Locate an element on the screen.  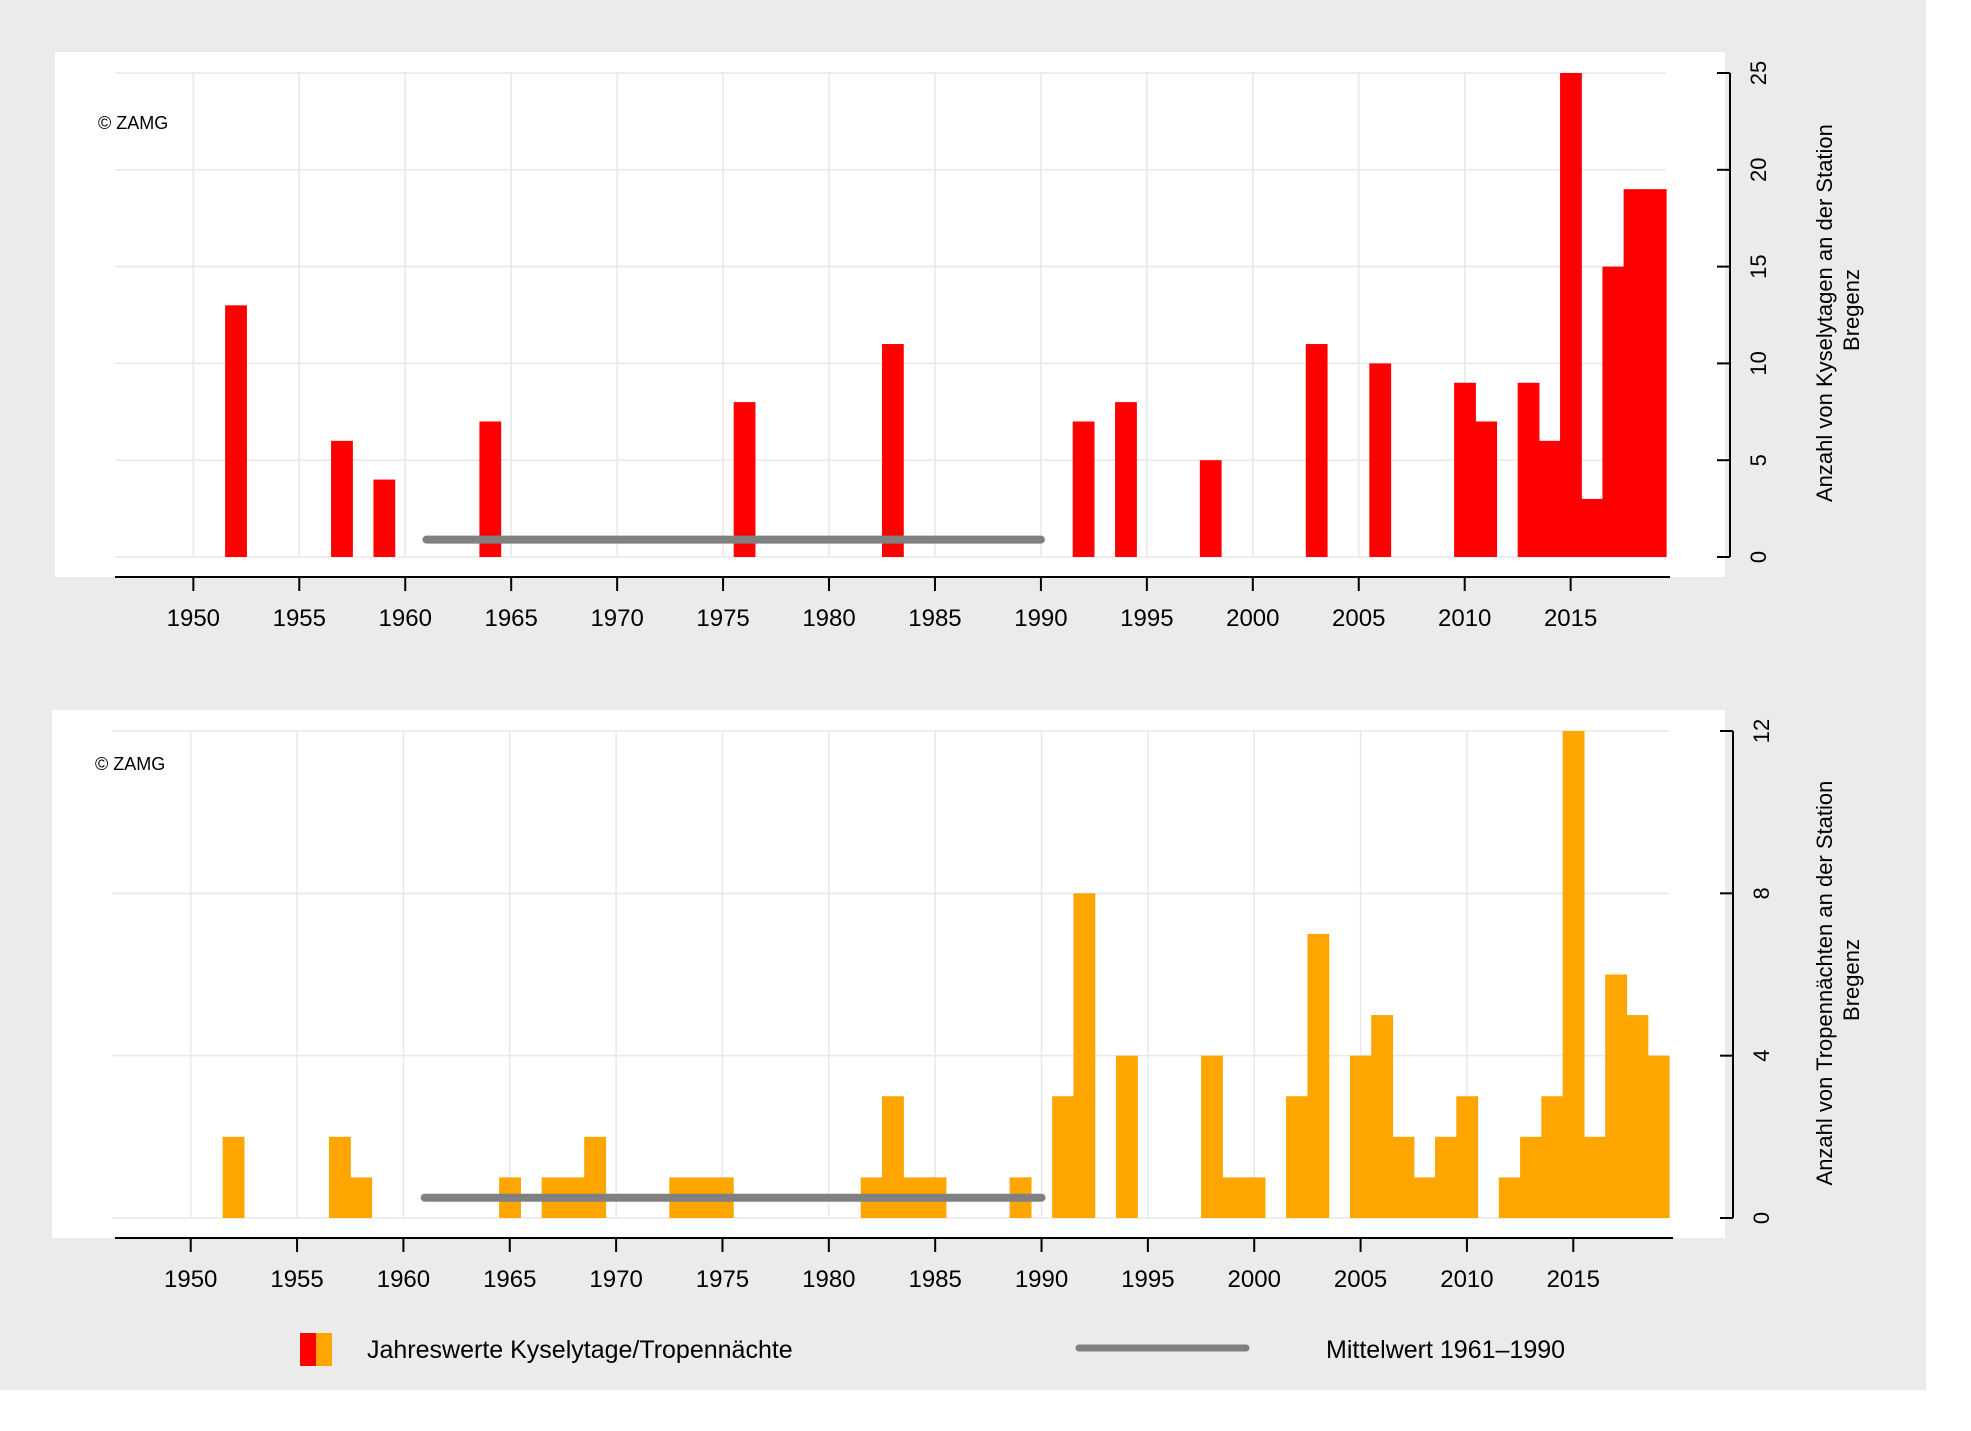
tropennaechte-x-tick-label-1995: 1995 is located at coordinates (1147, 1279).